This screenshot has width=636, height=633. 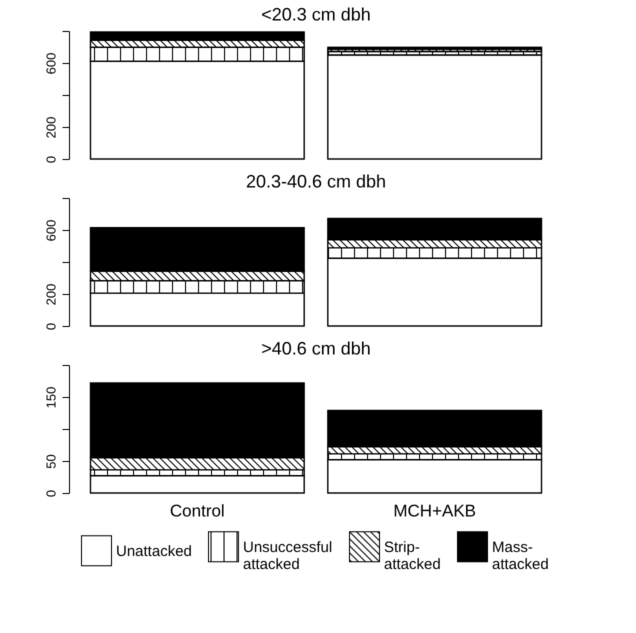 I want to click on legend-label: Mass-attacked, so click(x=520, y=555).